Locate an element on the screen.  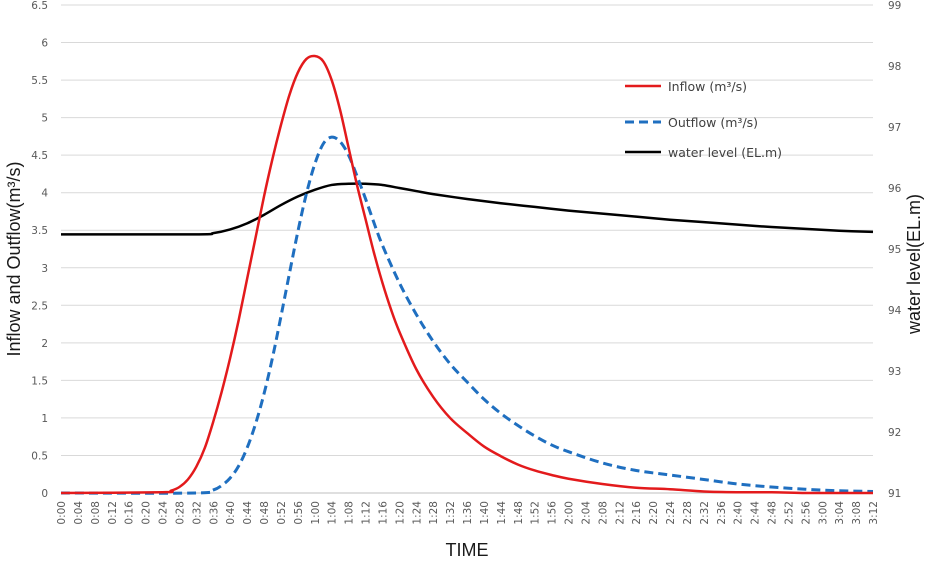
legend-label: Outflow (m³/s) is located at coordinates (713, 122).